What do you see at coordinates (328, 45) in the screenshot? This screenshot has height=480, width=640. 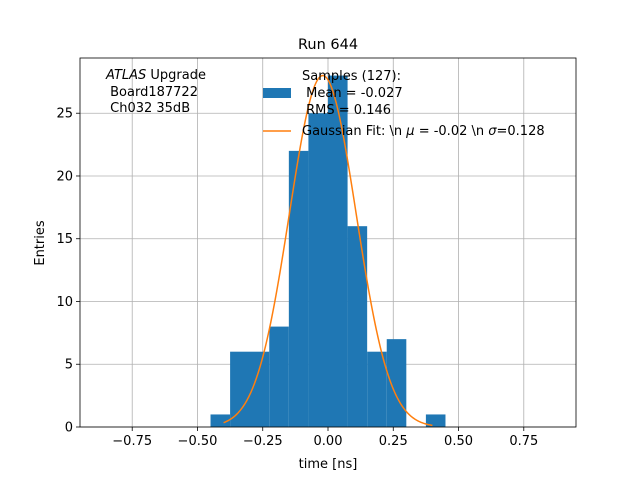 I see `chart-title: Run 644` at bounding box center [328, 45].